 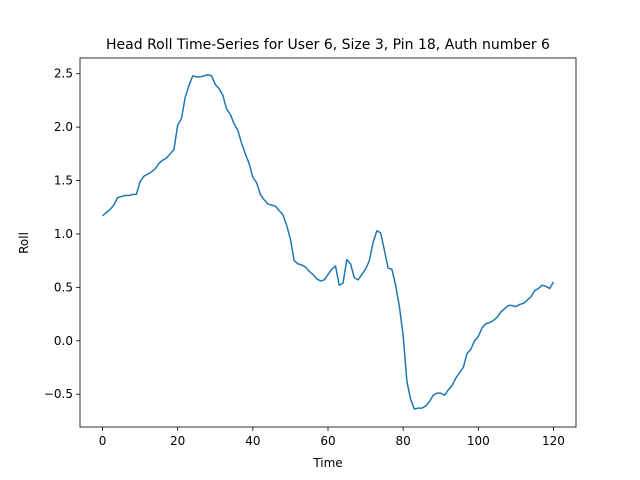 What do you see at coordinates (63, 341) in the screenshot?
I see `y-tick-label: 0.0` at bounding box center [63, 341].